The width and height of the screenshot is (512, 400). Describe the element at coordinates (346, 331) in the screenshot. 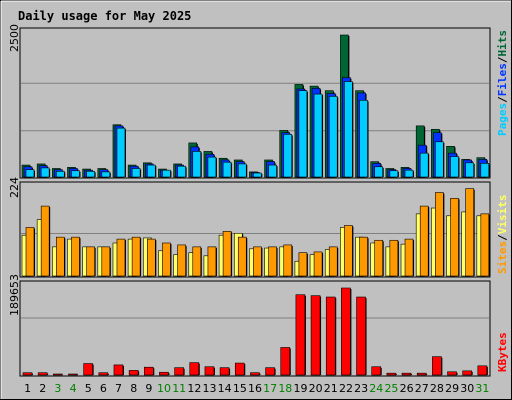

I see `bar-p2-s0-d22` at that location.